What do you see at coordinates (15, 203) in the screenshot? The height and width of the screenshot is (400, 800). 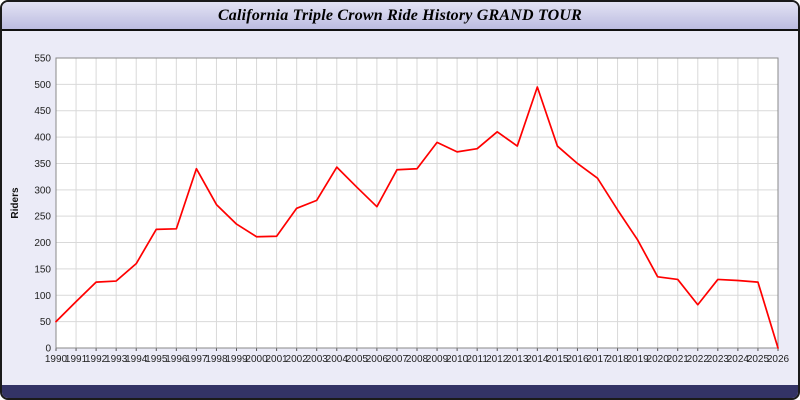 I see `y-axis-label: Riders` at bounding box center [15, 203].